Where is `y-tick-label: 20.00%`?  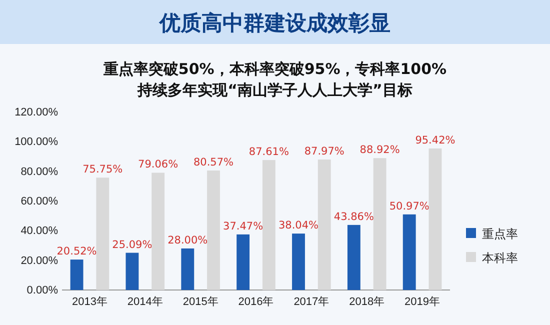
y-tick-label: 20.00% is located at coordinates (39, 260).